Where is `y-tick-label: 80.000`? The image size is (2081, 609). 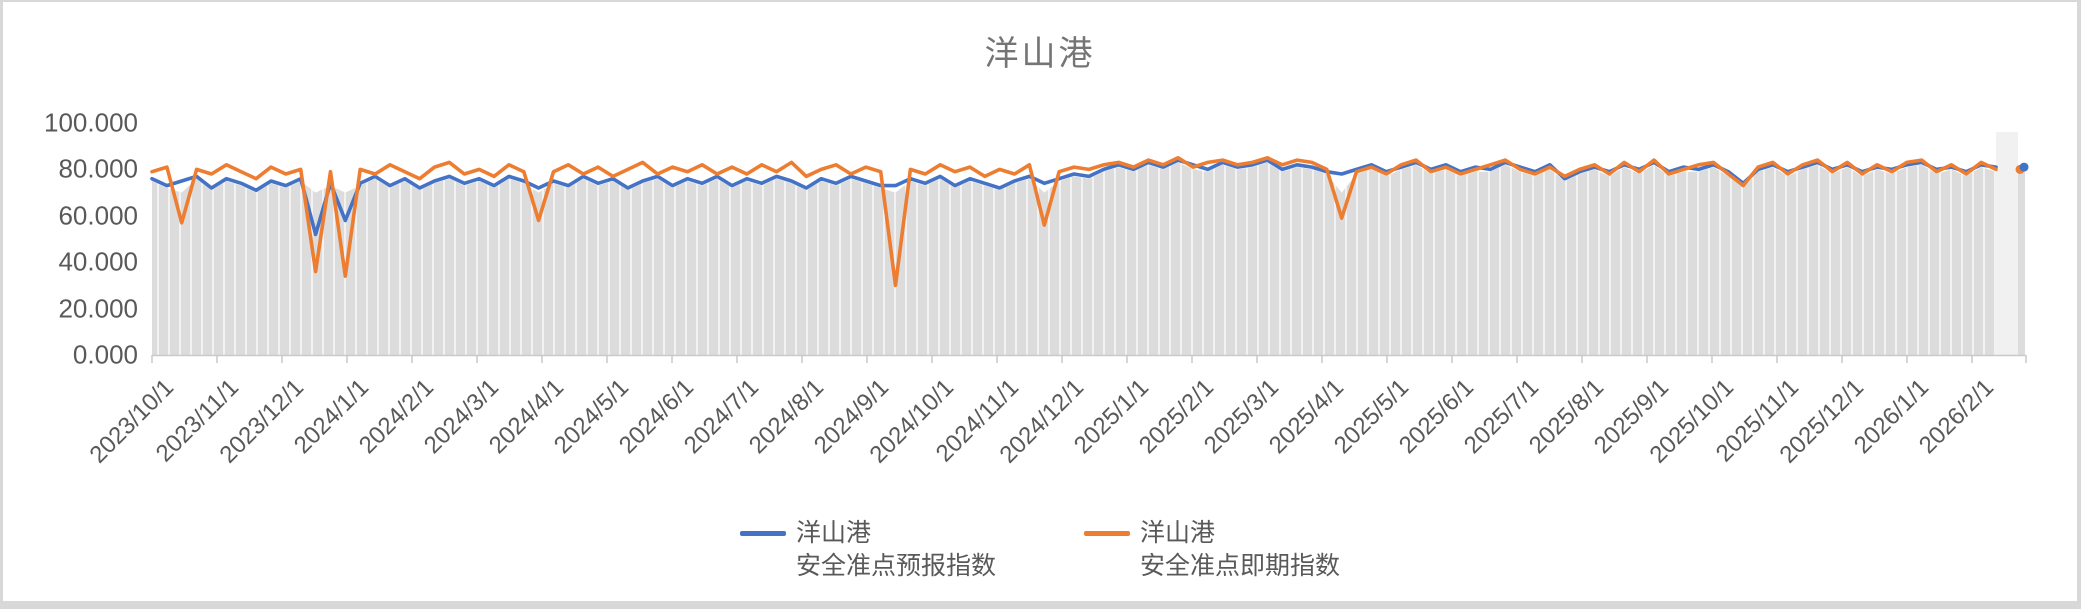 y-tick-label: 80.000 is located at coordinates (98, 168).